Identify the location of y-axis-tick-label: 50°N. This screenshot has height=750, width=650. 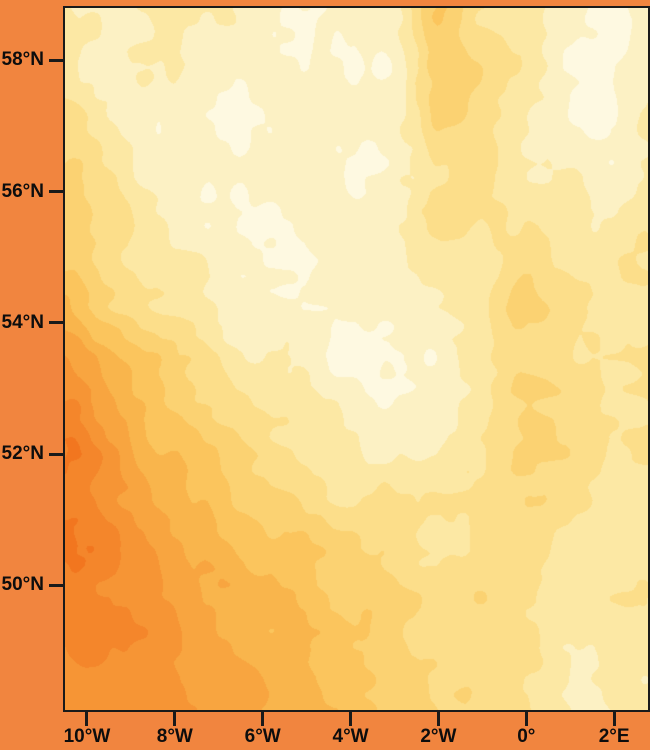
(22, 585).